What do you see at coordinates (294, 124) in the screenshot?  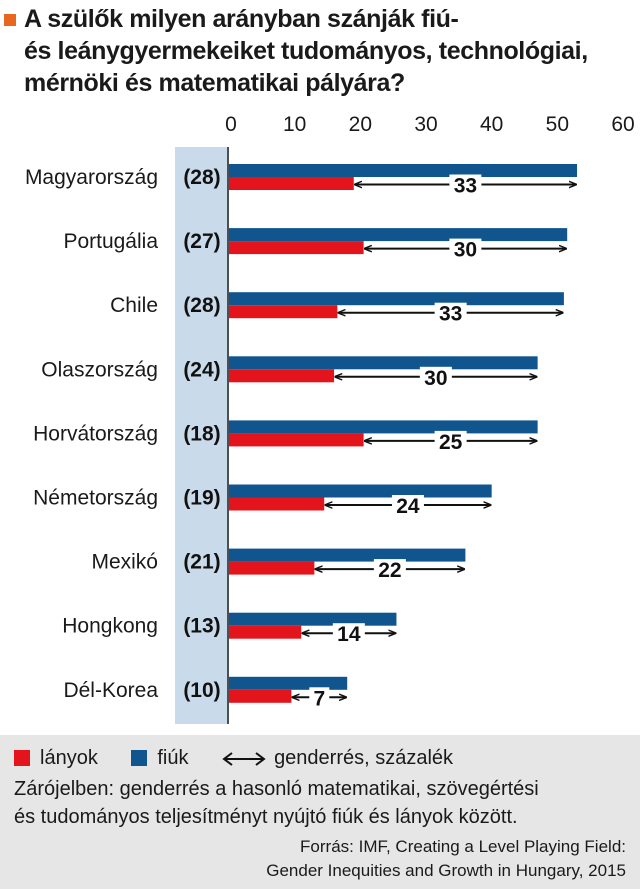 I see `x-tick-label: 10` at bounding box center [294, 124].